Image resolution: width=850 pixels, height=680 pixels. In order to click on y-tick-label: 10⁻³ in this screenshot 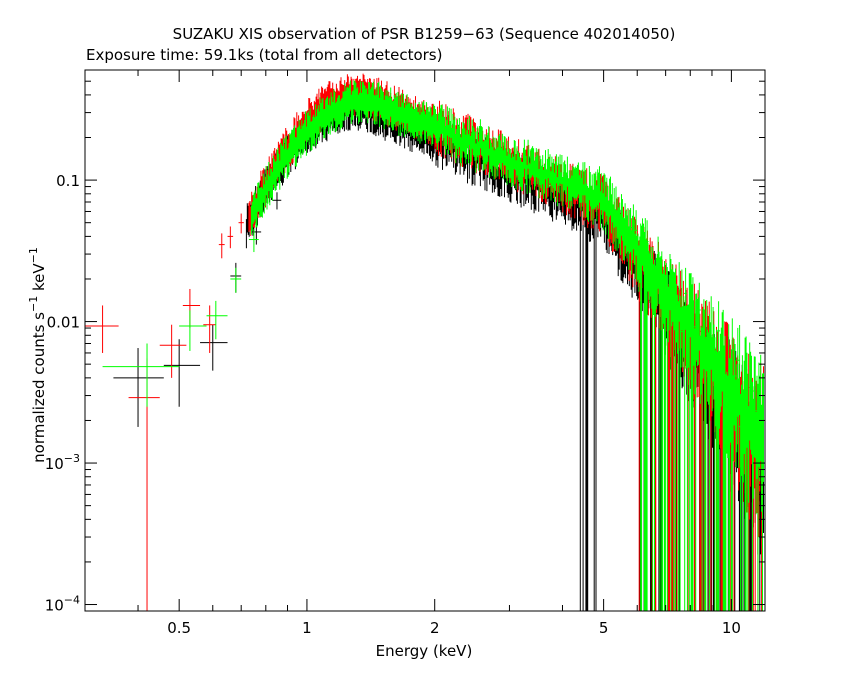, I will do `click(62, 462)`.